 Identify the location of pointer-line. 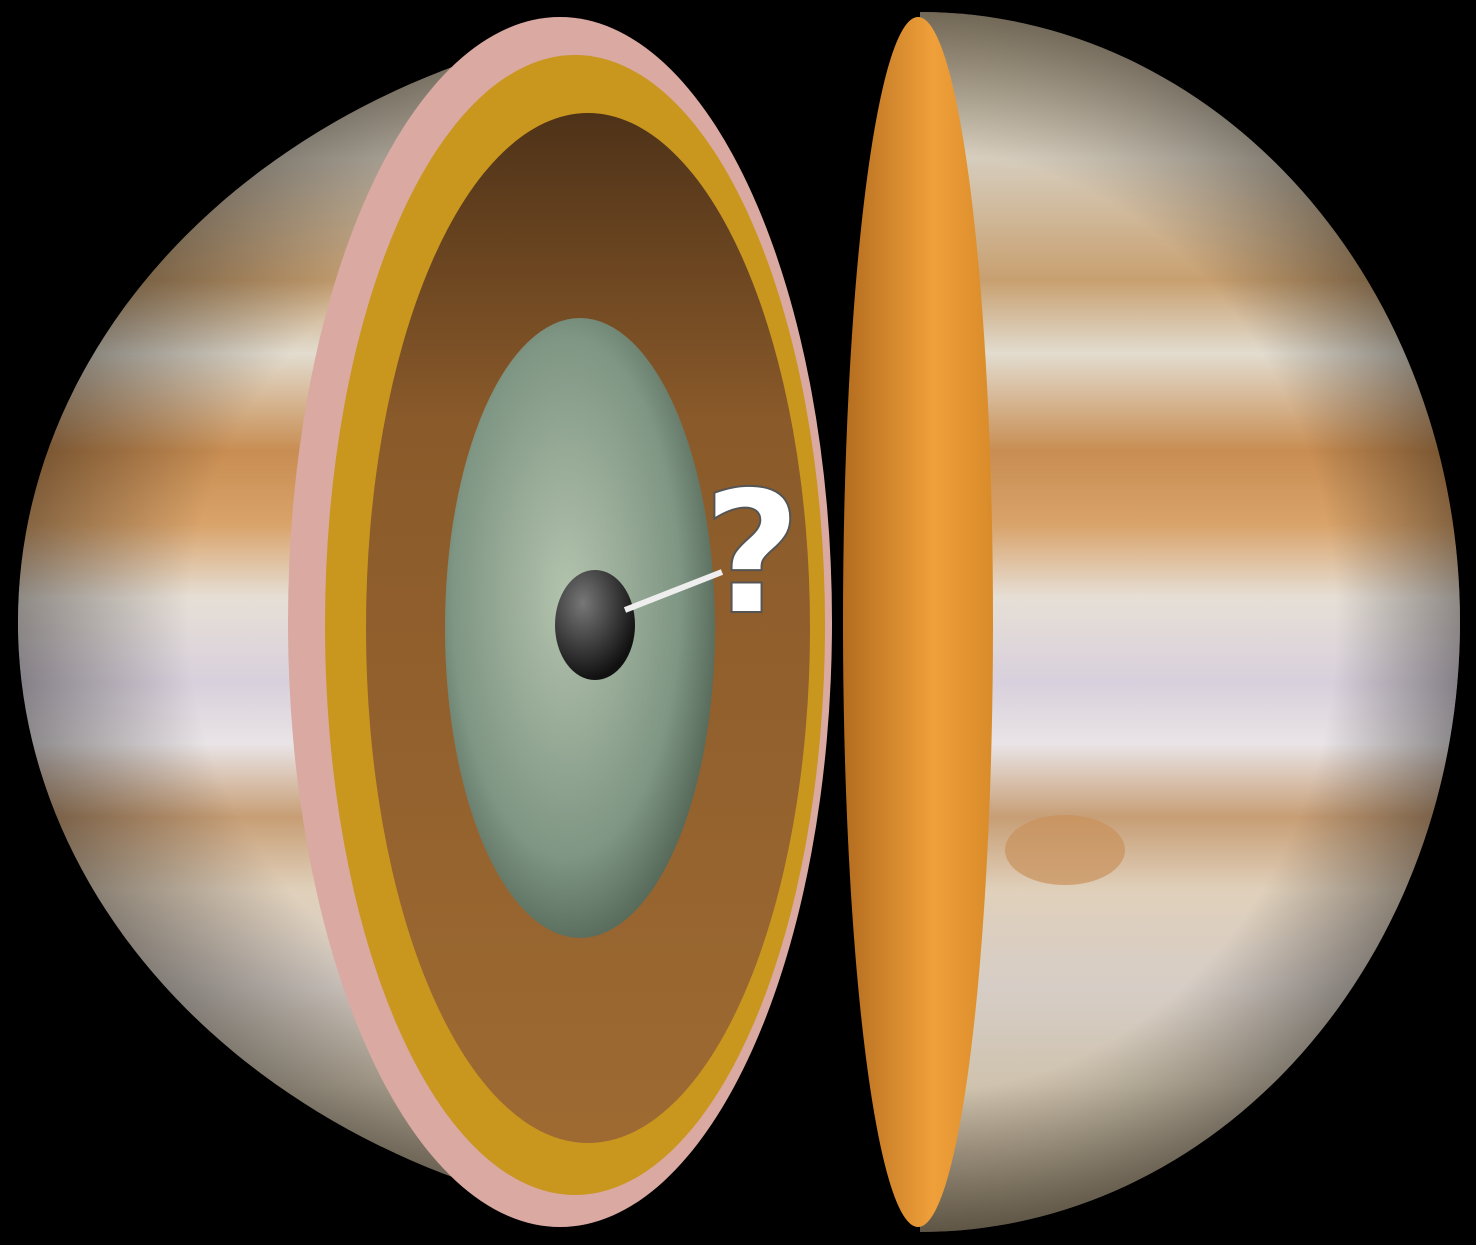
(673, 591).